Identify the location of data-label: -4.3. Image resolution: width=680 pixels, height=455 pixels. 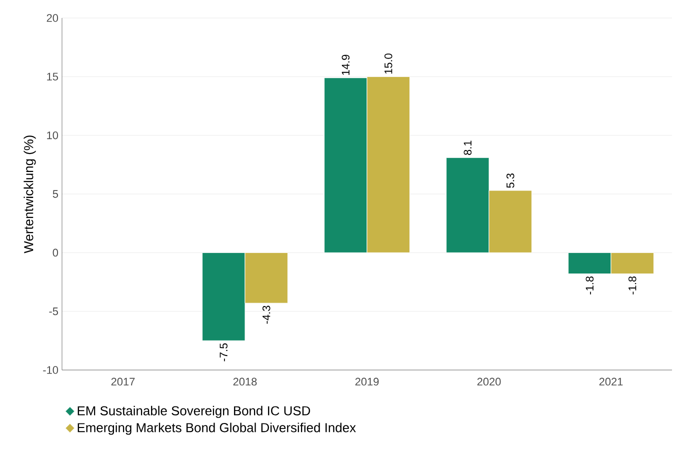
(266, 315).